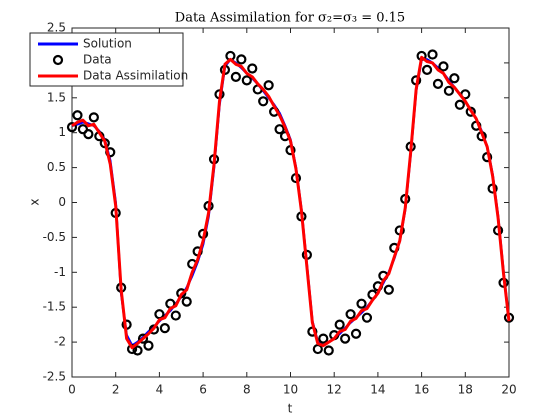  What do you see at coordinates (290, 390) in the screenshot?
I see `x-tick-label: 10` at bounding box center [290, 390].